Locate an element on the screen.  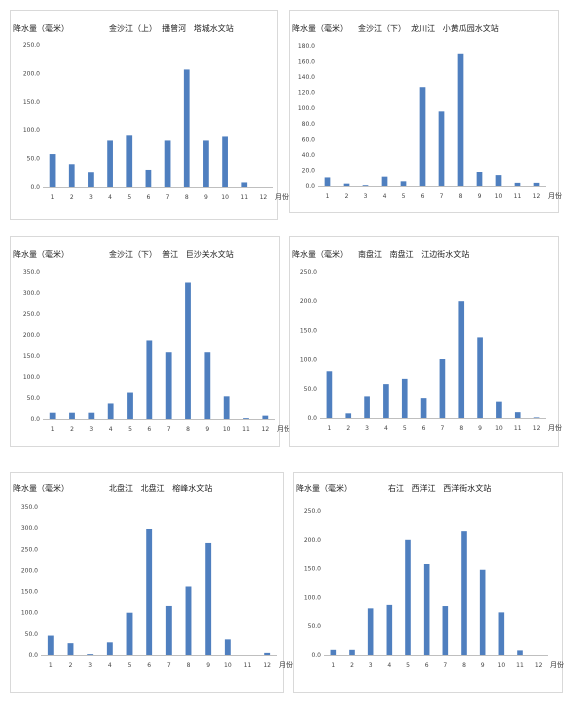
x-axis-label: 月份 is located at coordinates (282, 196).